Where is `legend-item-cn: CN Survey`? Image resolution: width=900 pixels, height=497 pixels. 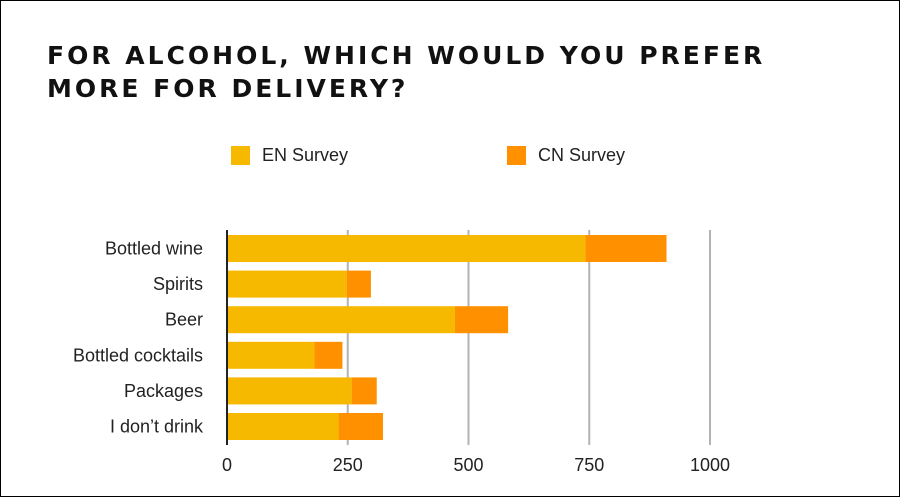 legend-item-cn: CN Survey is located at coordinates (566, 155).